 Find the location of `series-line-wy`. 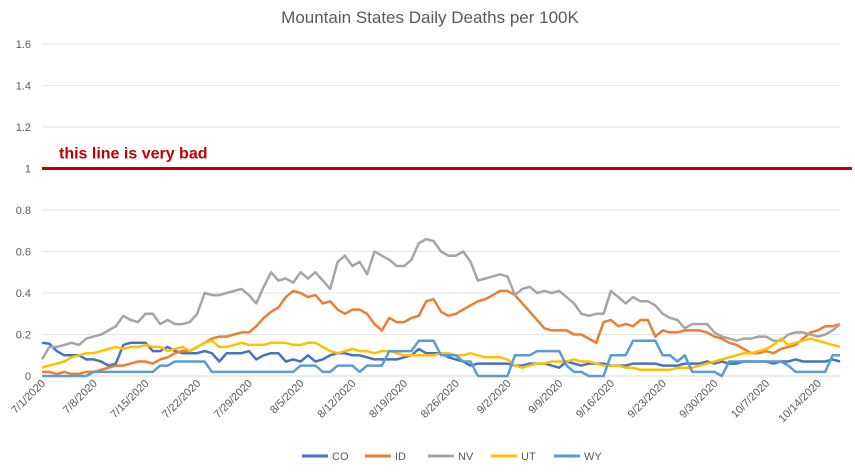

series-line-wy is located at coordinates (441, 358).